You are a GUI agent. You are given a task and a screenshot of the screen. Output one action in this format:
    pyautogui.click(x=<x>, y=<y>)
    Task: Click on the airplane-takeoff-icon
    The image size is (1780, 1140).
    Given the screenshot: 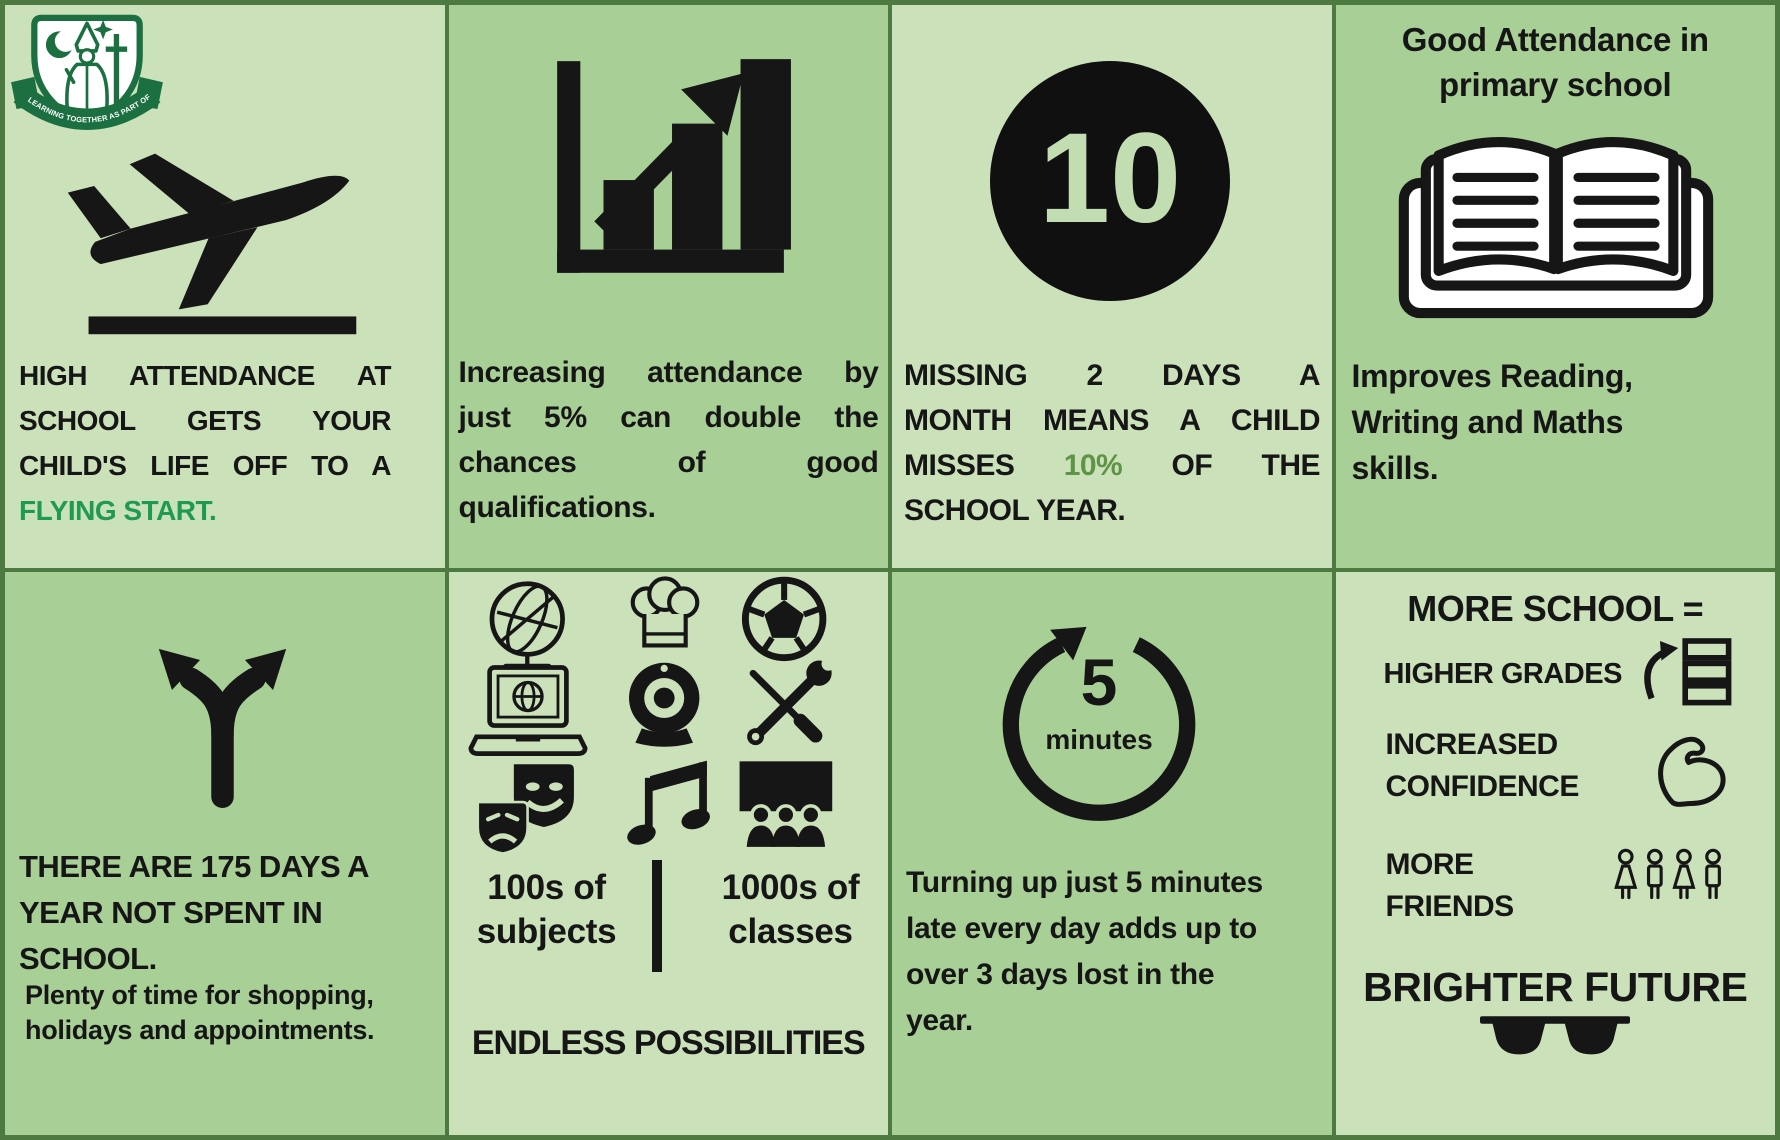 What is the action you would take?
    pyautogui.click(x=212, y=244)
    